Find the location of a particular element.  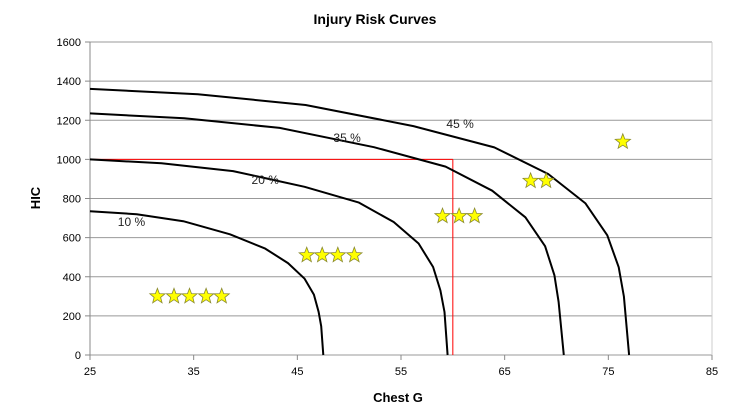

y-tick-label: 0 is located at coordinates (78, 356).